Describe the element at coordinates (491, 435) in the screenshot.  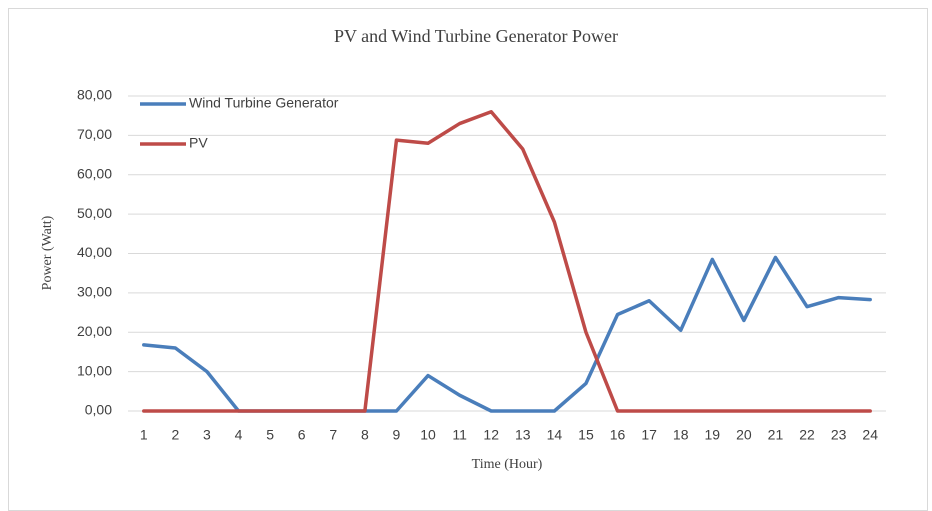
I see `x-tick-label: 12` at that location.